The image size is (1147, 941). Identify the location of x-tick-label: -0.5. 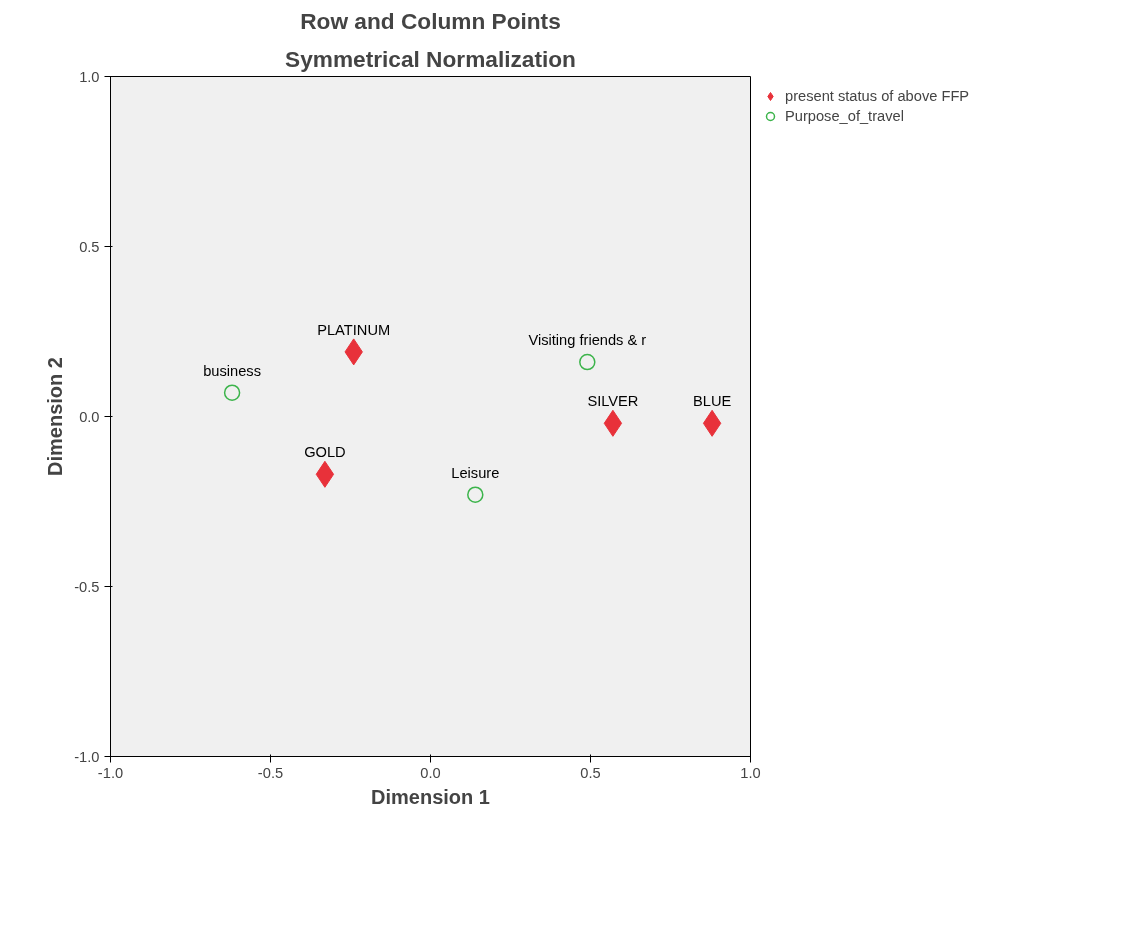
(270, 772).